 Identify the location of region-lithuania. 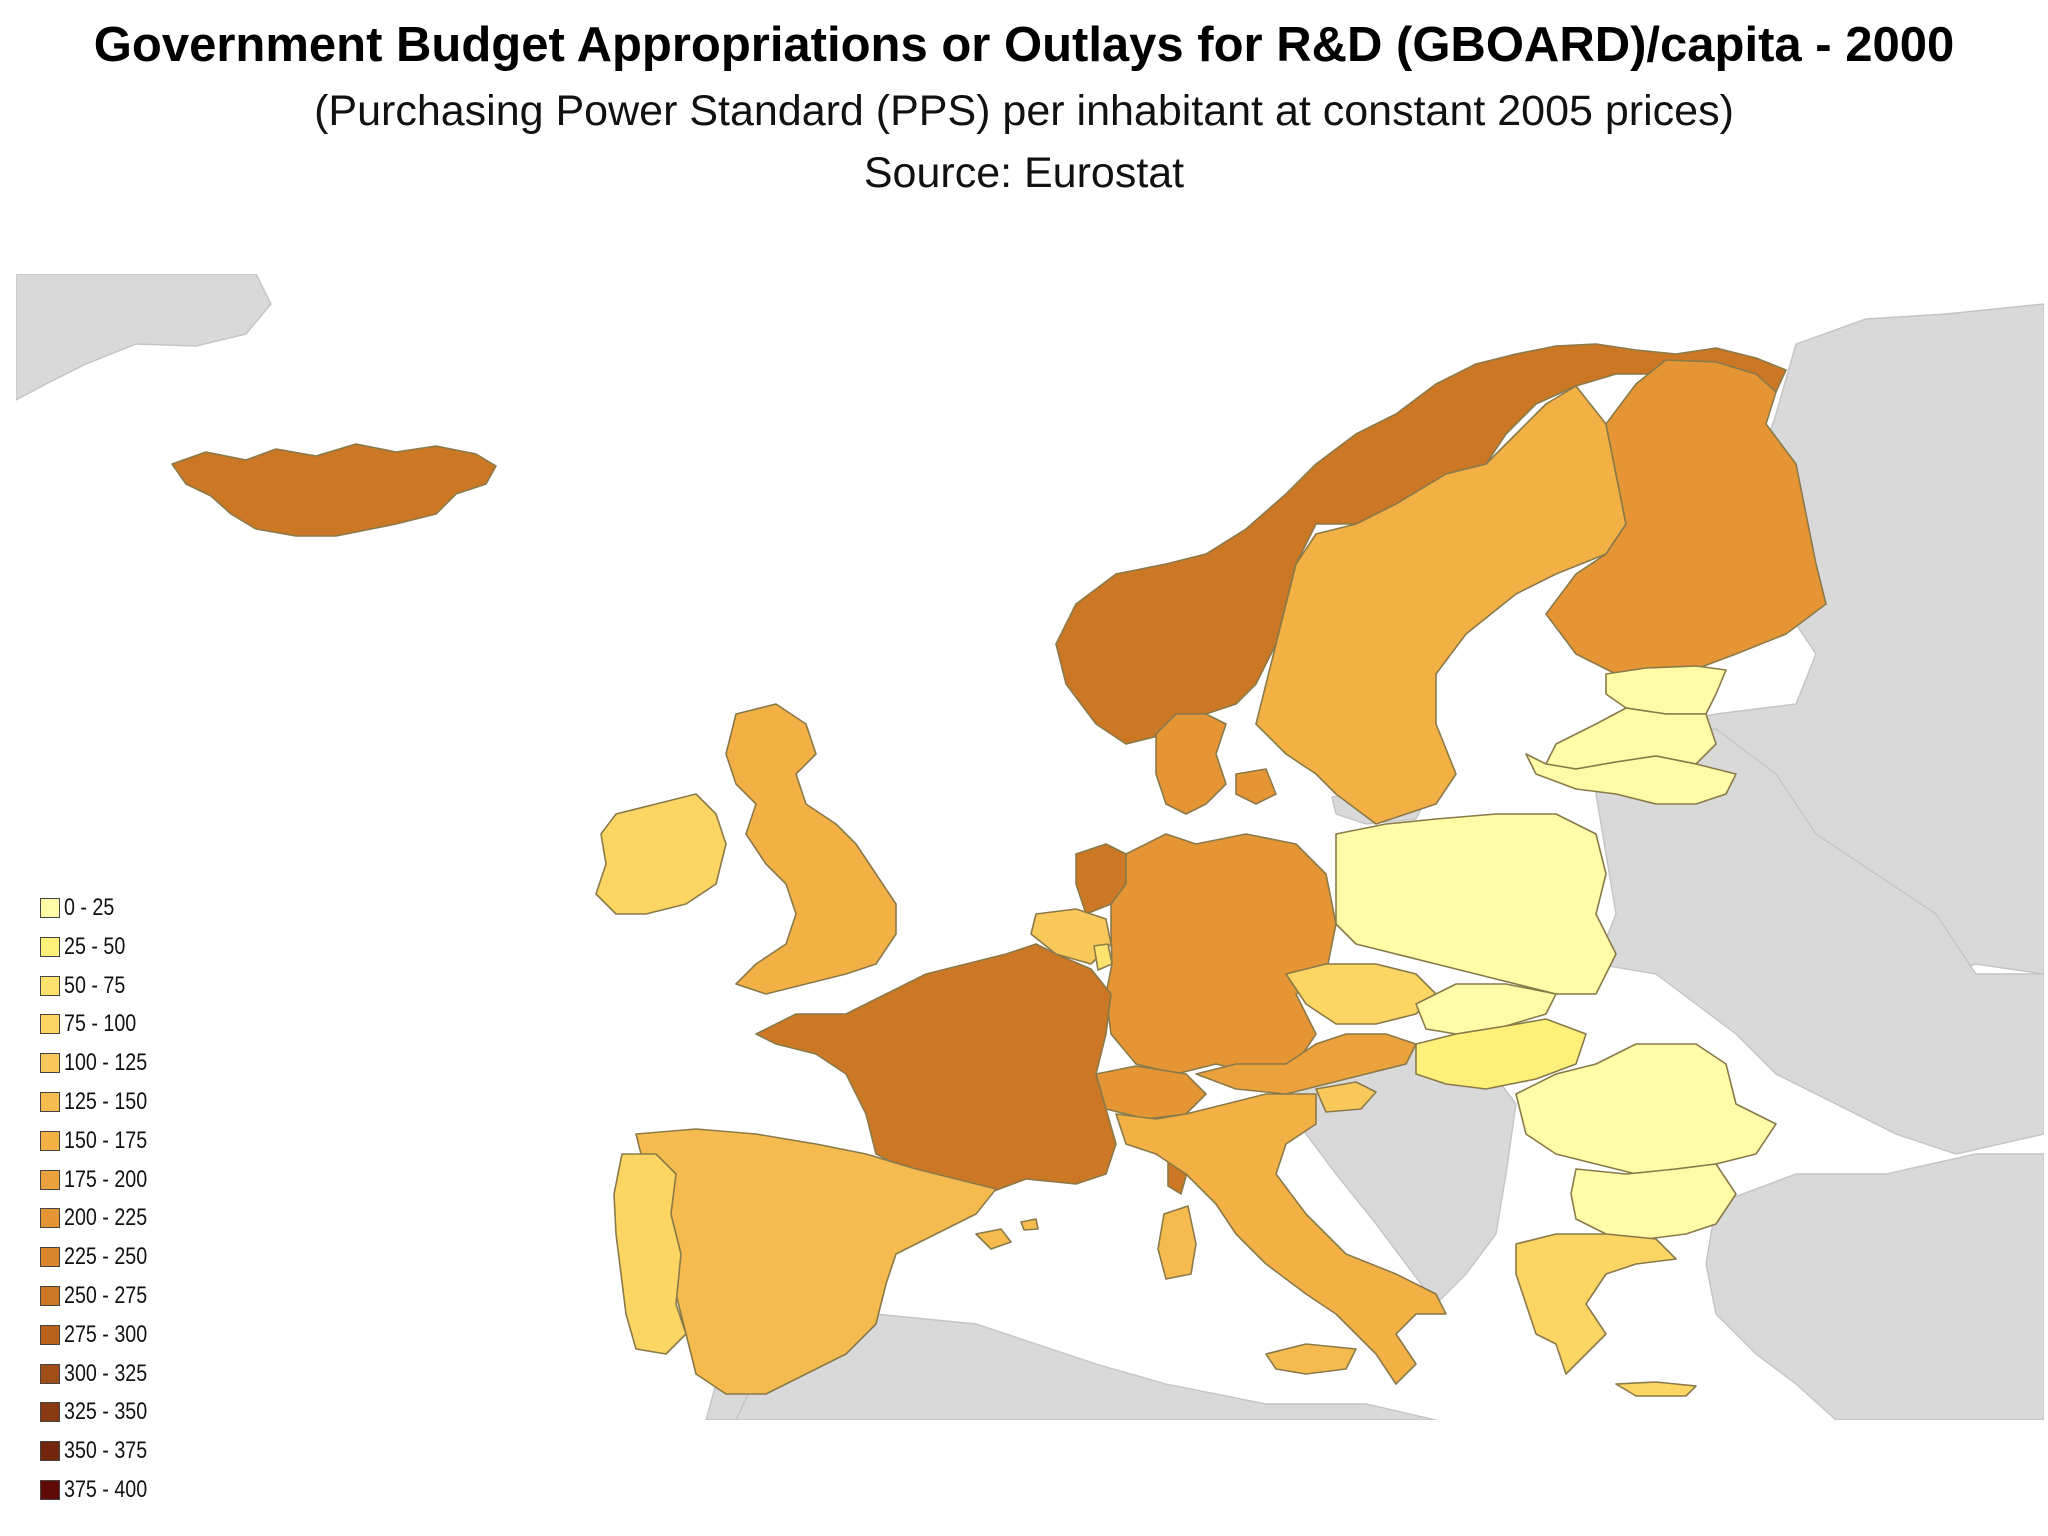
(1631, 779).